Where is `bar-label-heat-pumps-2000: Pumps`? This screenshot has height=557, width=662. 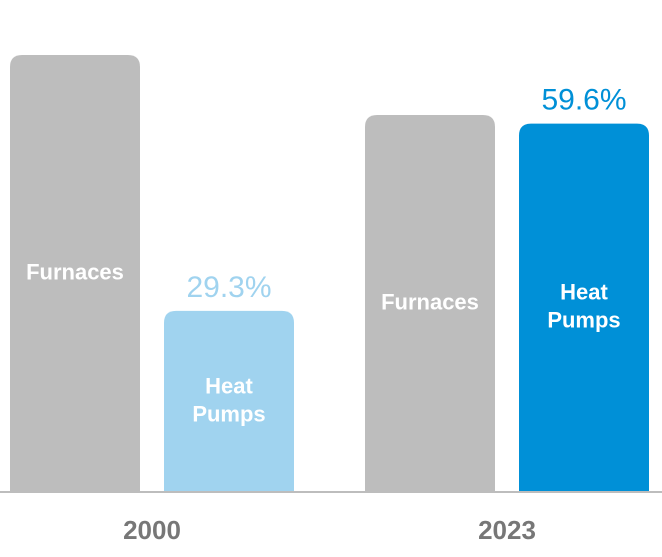
bar-label-heat-pumps-2000: Pumps is located at coordinates (228, 413).